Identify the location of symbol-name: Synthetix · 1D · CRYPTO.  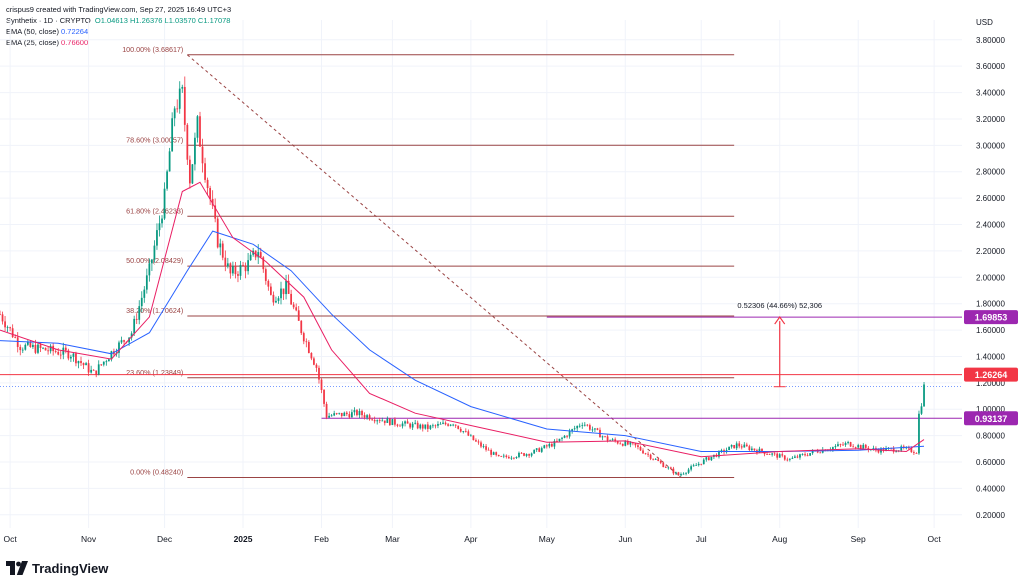
(48, 20).